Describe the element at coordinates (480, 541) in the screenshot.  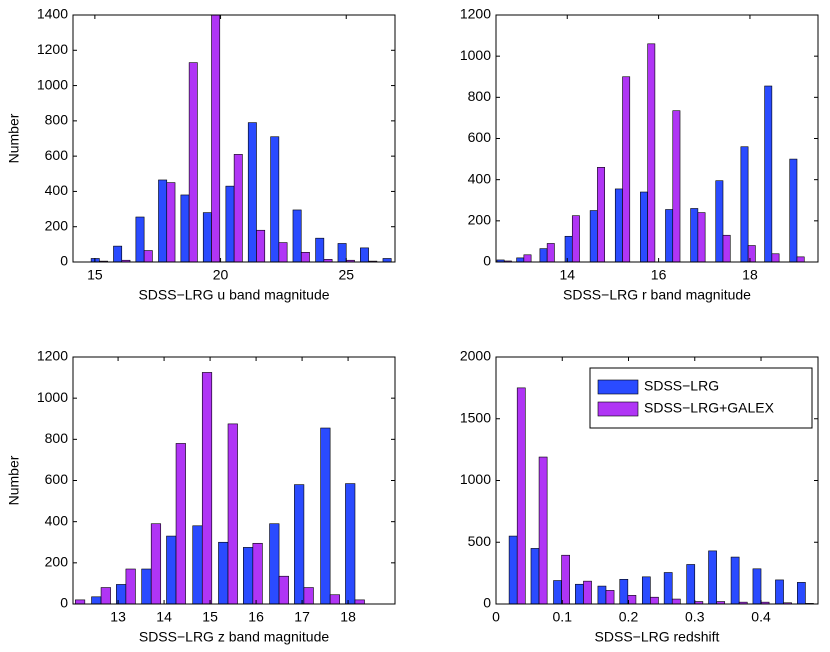
I see `y-tick-label: 500` at that location.